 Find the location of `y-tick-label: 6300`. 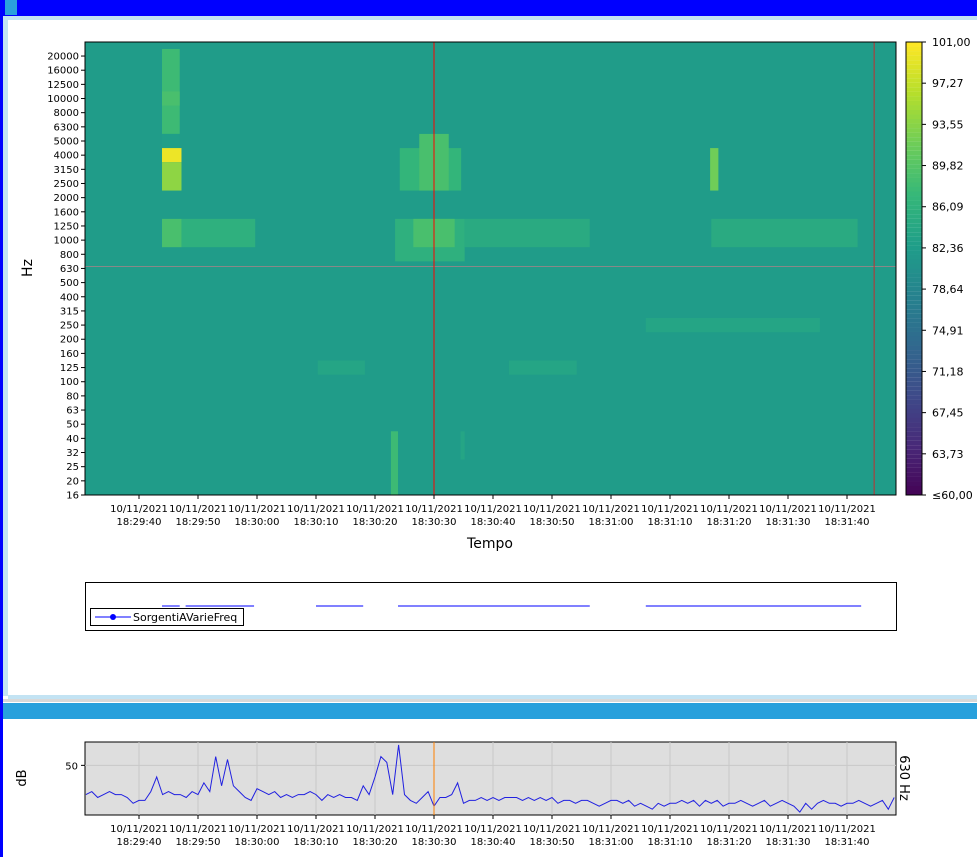

y-tick-label: 6300 is located at coordinates (66, 127).